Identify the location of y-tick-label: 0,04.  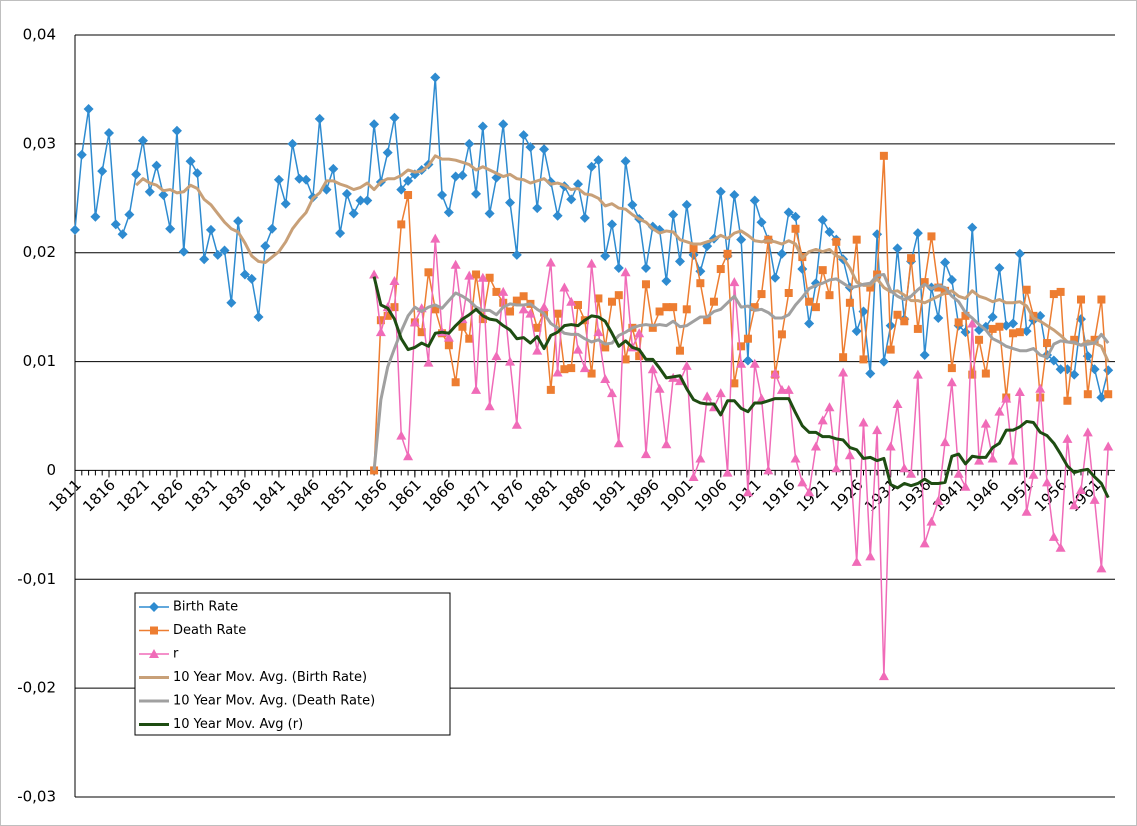
(39, 35).